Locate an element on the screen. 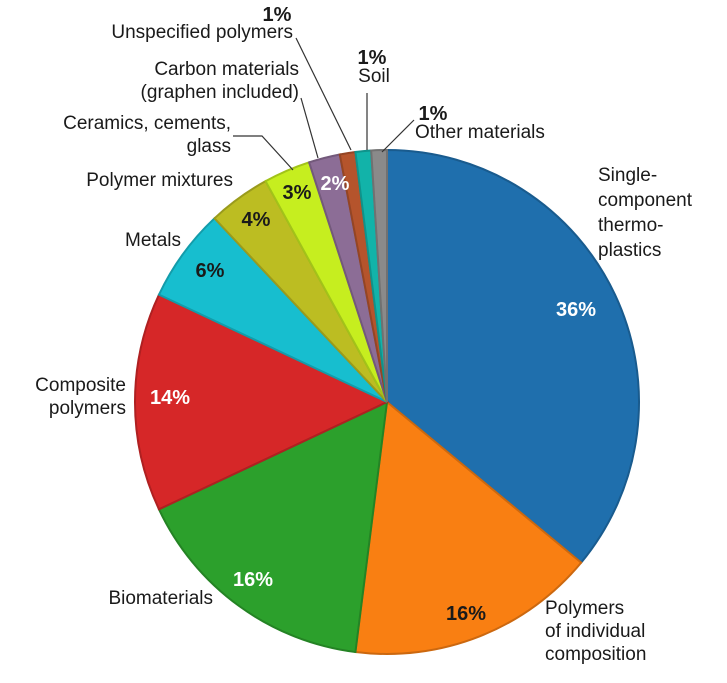 The width and height of the screenshot is (727, 683). category-label-6: Ceramics, cements, glass is located at coordinates (147, 135).